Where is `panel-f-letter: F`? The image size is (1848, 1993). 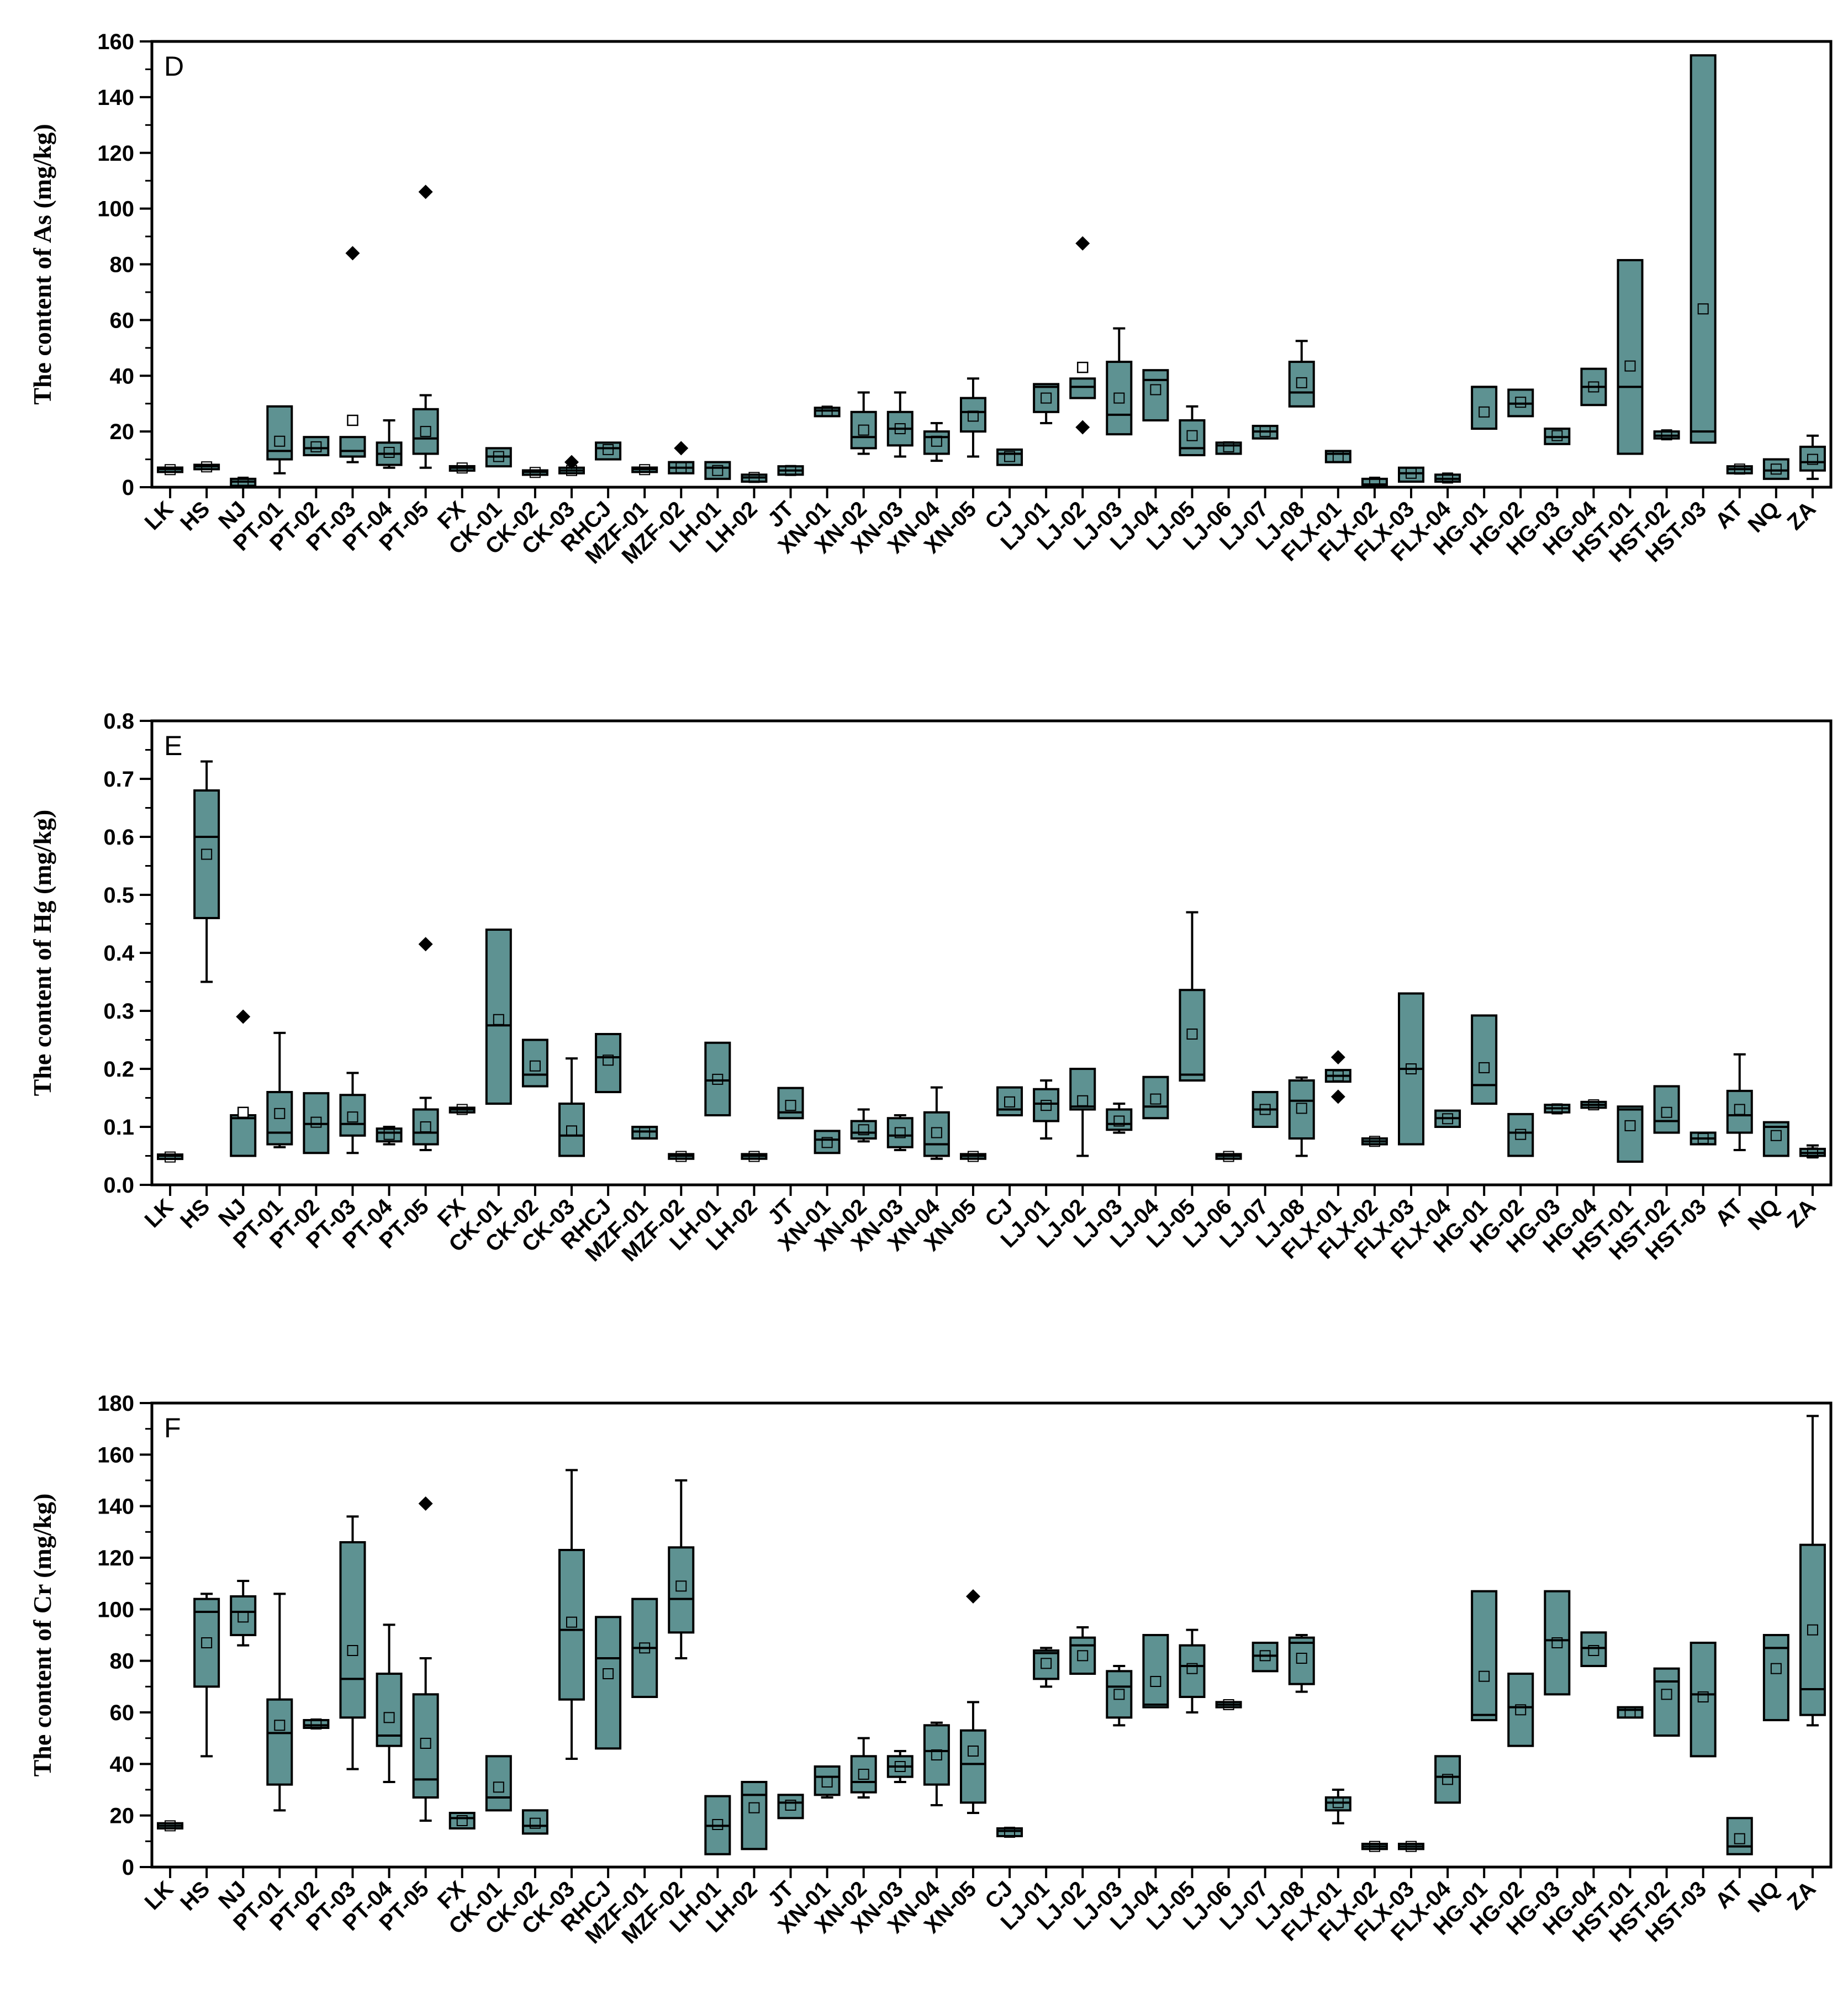 panel-f-letter: F is located at coordinates (172, 1427).